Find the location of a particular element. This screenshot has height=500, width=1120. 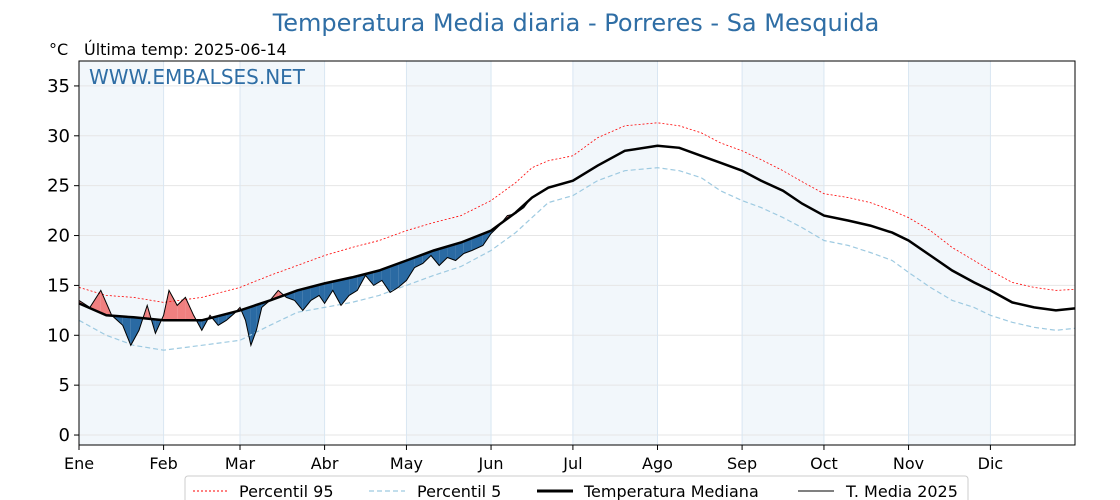

x-tick-label-oct: Oct is located at coordinates (824, 463).